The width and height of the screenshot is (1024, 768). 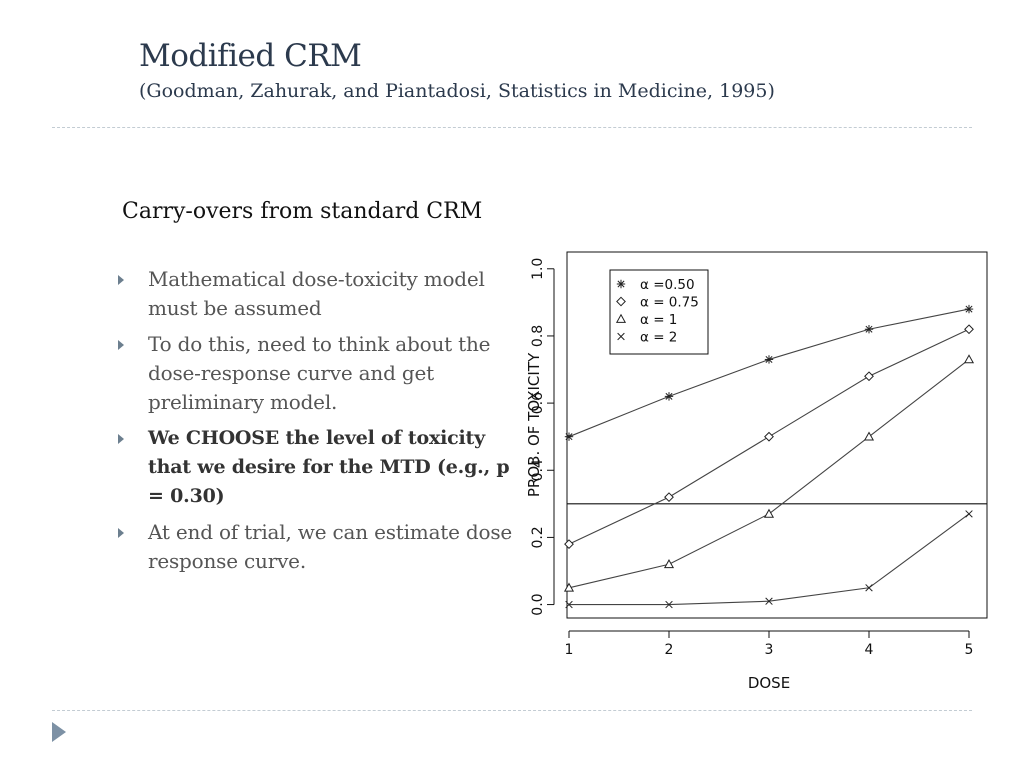 What do you see at coordinates (658, 338) in the screenshot?
I see `legend-label: α = 2` at bounding box center [658, 338].